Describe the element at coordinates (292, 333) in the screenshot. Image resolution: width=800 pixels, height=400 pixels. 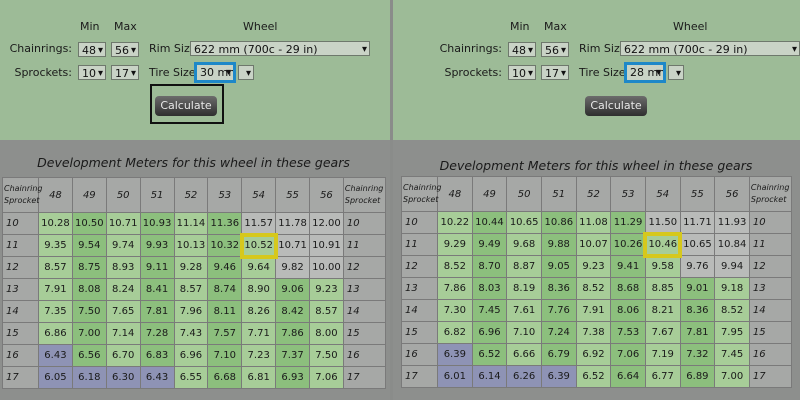
I see `development-cell: 7.86` at that location.